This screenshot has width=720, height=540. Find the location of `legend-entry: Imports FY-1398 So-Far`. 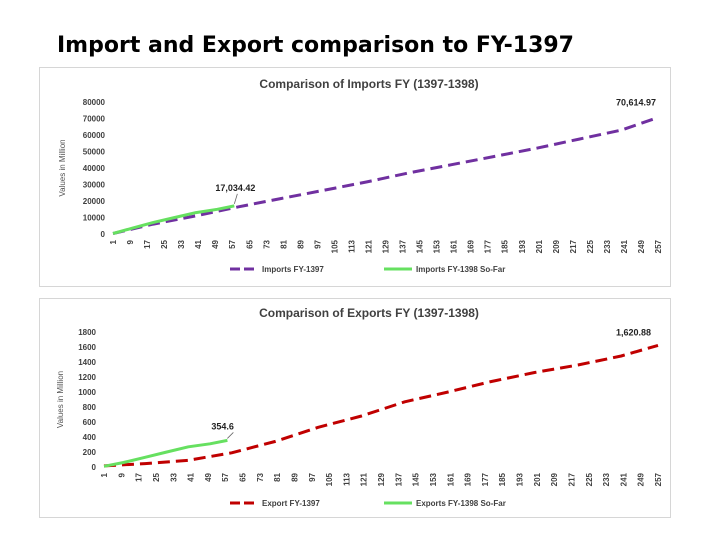

legend-entry: Imports FY-1398 So-Far is located at coordinates (460, 269).